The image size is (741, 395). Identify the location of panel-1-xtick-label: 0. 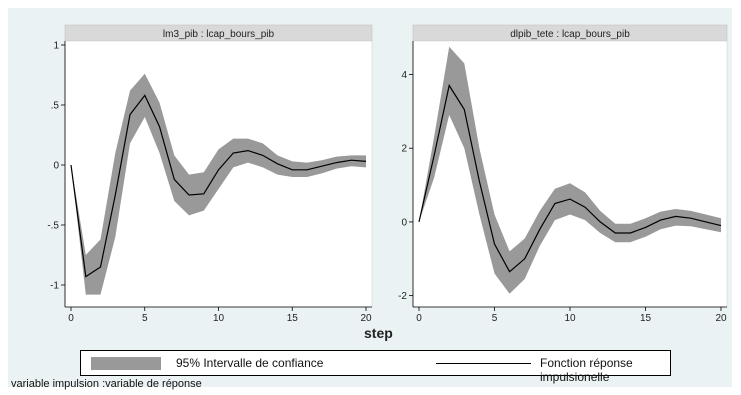
(71, 318).